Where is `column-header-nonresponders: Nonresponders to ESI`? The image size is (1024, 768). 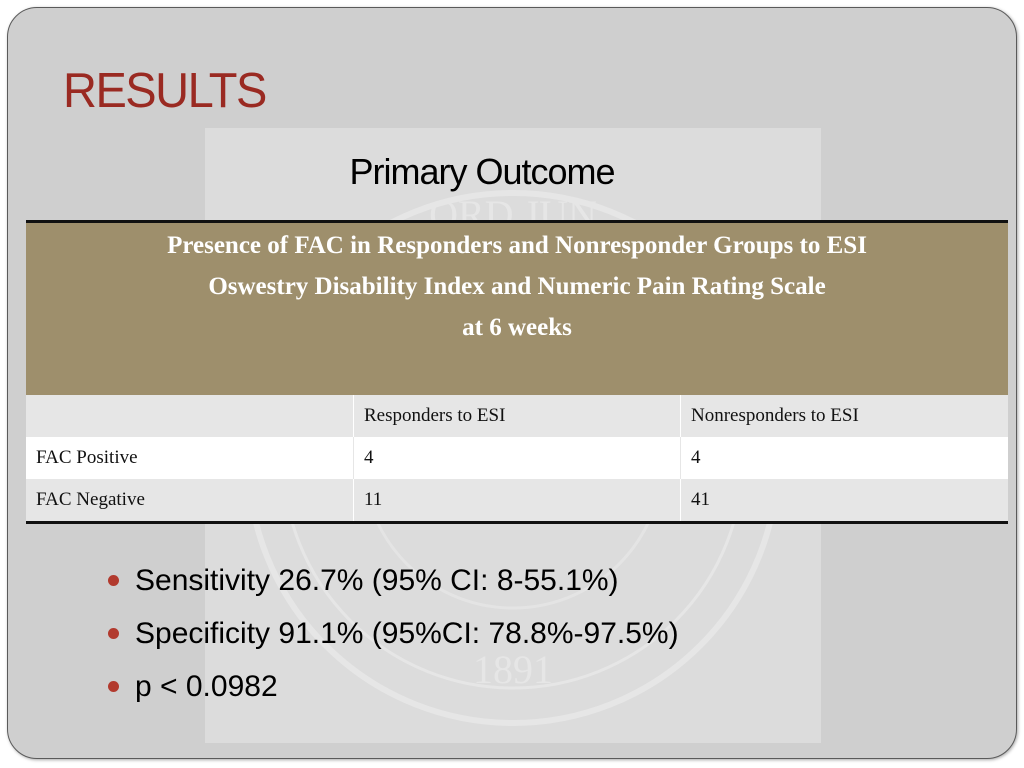
column-header-nonresponders: Nonresponders to ESI is located at coordinates (844, 416).